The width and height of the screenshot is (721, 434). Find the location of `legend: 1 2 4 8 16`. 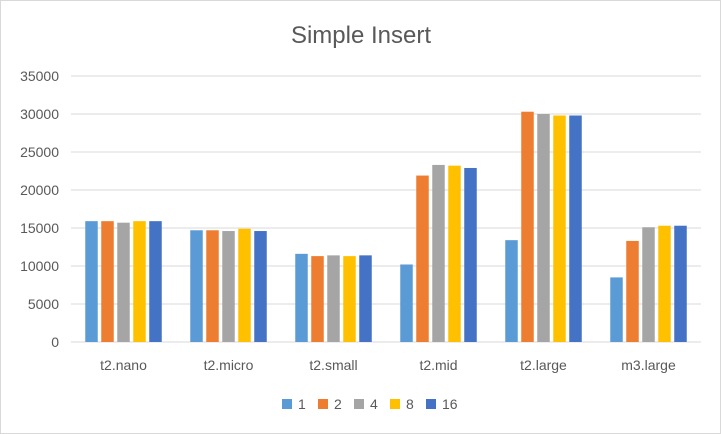

legend: 1 2 4 8 16 is located at coordinates (370, 404).